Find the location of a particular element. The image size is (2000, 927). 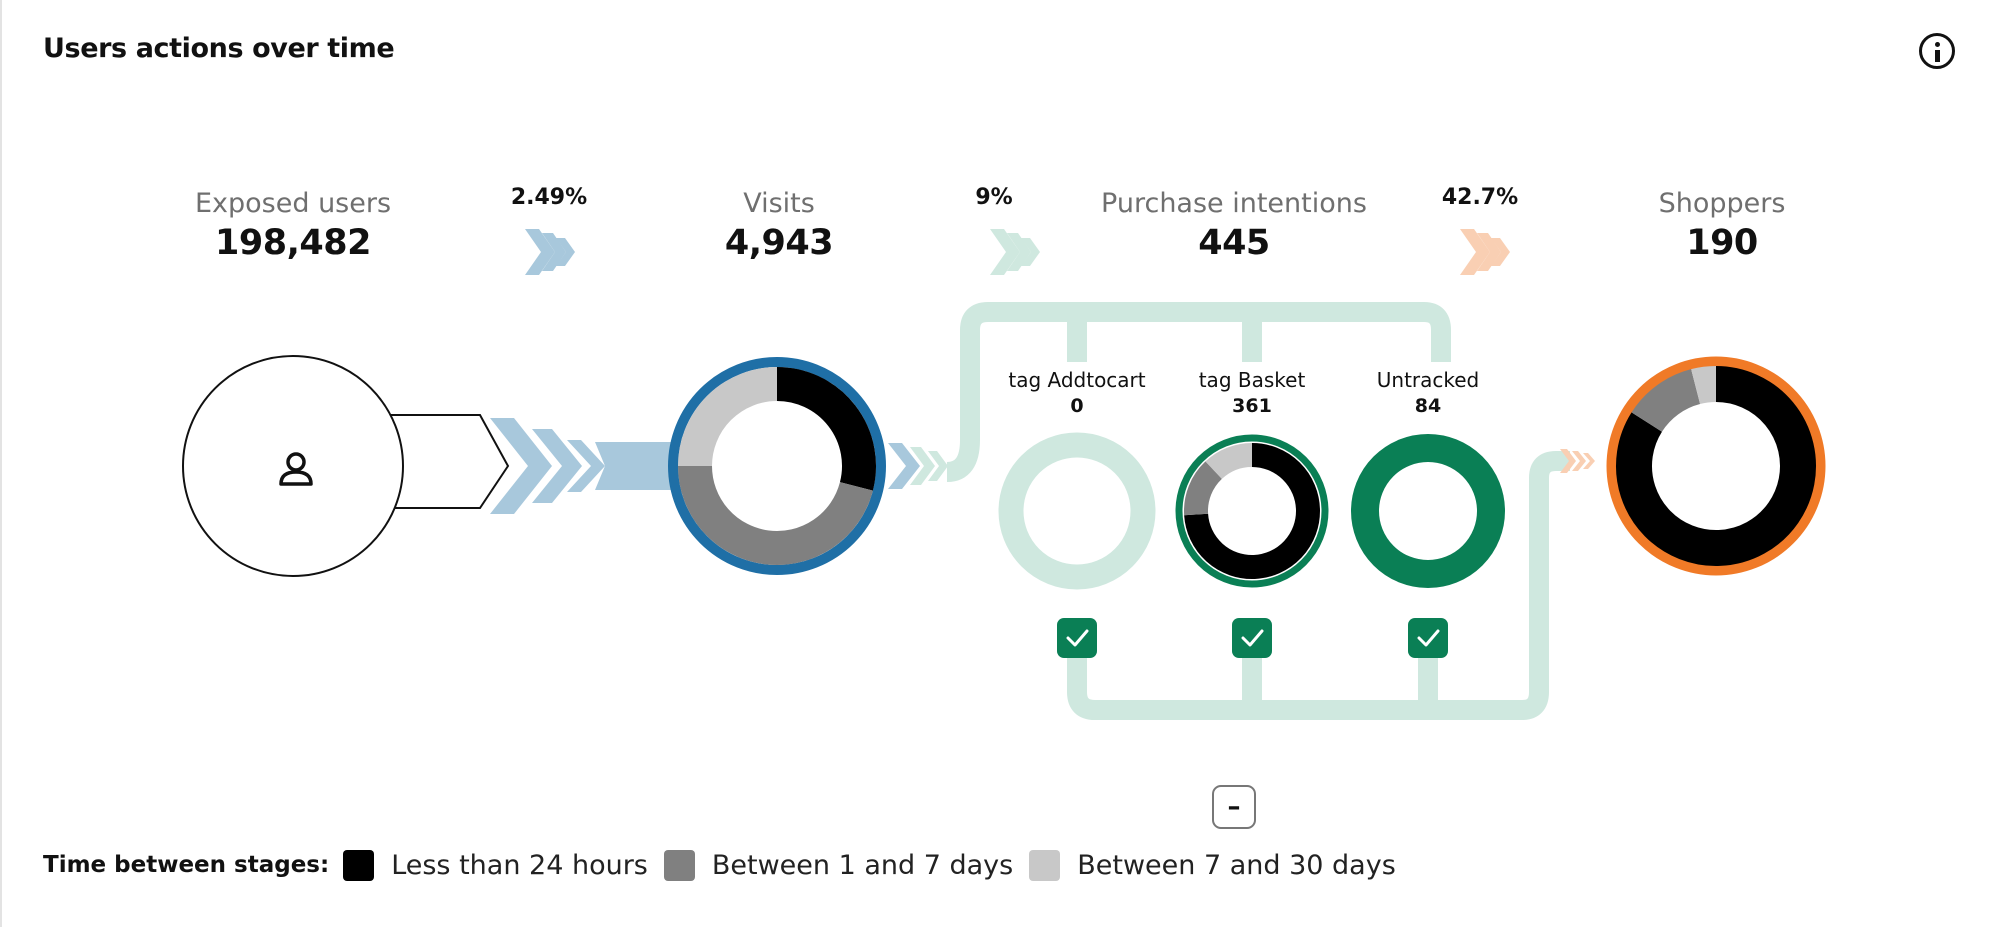

legend-item: Less than 24 hours is located at coordinates (495, 865).